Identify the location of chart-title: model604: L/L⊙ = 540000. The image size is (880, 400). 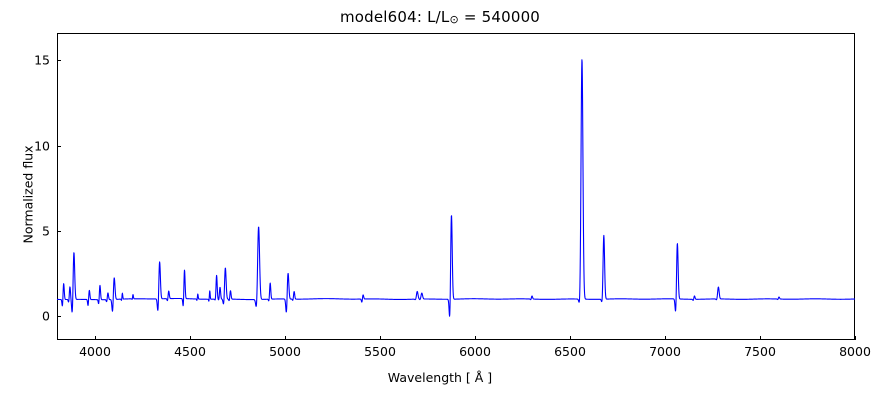
(440, 17).